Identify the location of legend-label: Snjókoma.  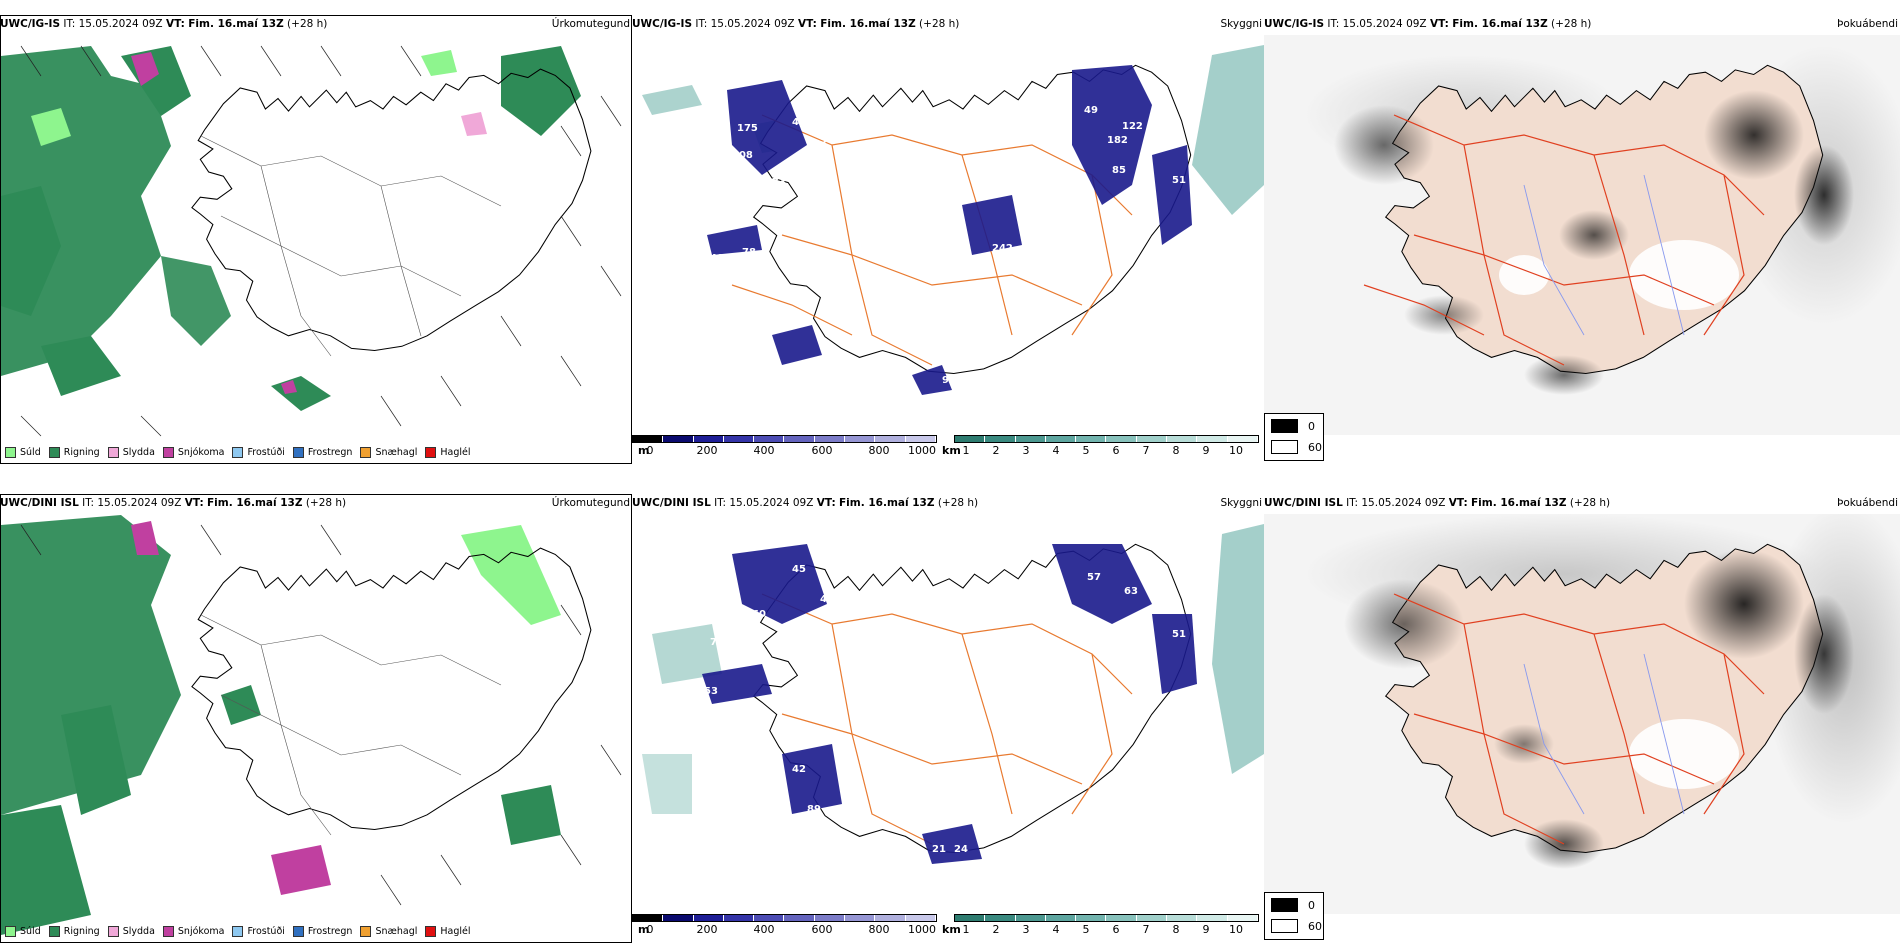
(201, 931).